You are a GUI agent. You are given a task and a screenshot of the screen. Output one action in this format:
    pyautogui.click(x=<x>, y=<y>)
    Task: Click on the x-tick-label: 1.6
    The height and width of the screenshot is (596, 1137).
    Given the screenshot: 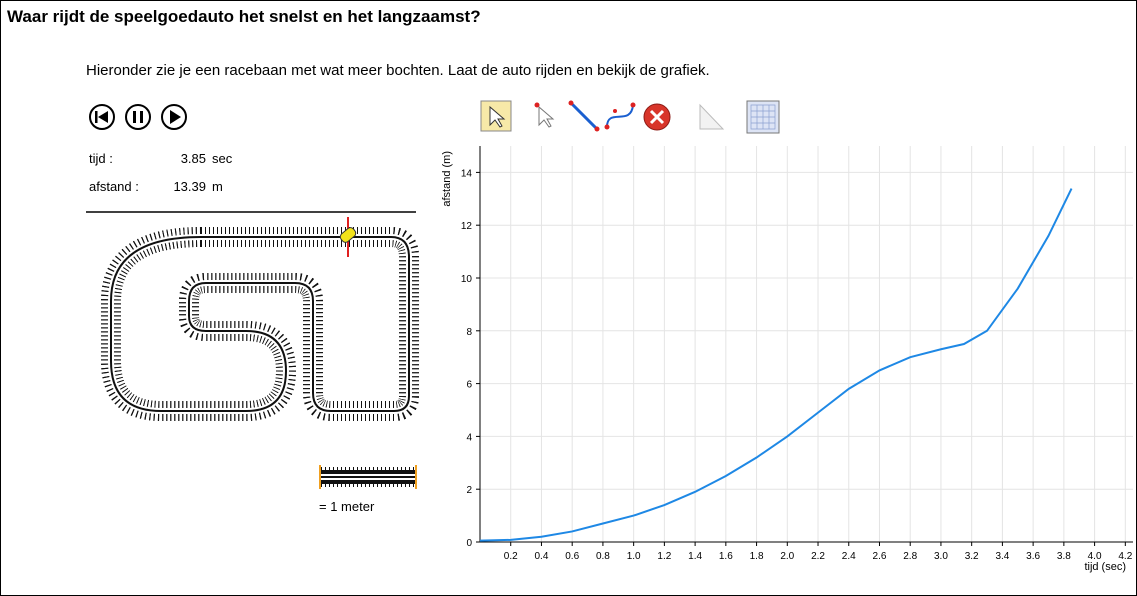 What is the action you would take?
    pyautogui.click(x=726, y=556)
    